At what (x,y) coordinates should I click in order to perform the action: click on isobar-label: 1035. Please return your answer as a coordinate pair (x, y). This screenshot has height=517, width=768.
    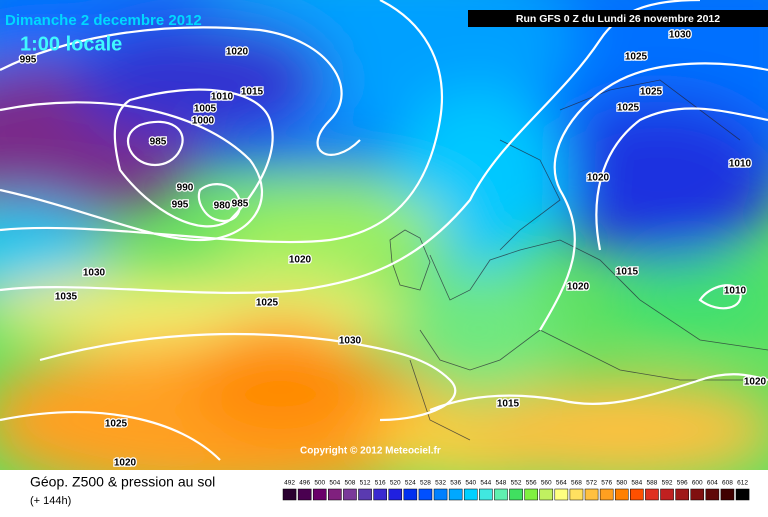
    Looking at the image, I should click on (66, 297).